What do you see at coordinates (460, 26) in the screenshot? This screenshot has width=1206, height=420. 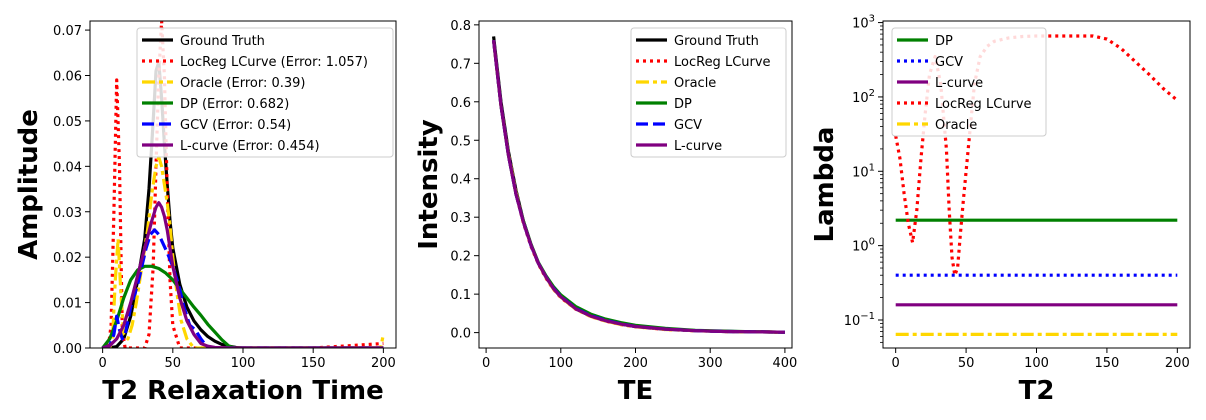 I see `y-tick-label: 0.8` at bounding box center [460, 26].